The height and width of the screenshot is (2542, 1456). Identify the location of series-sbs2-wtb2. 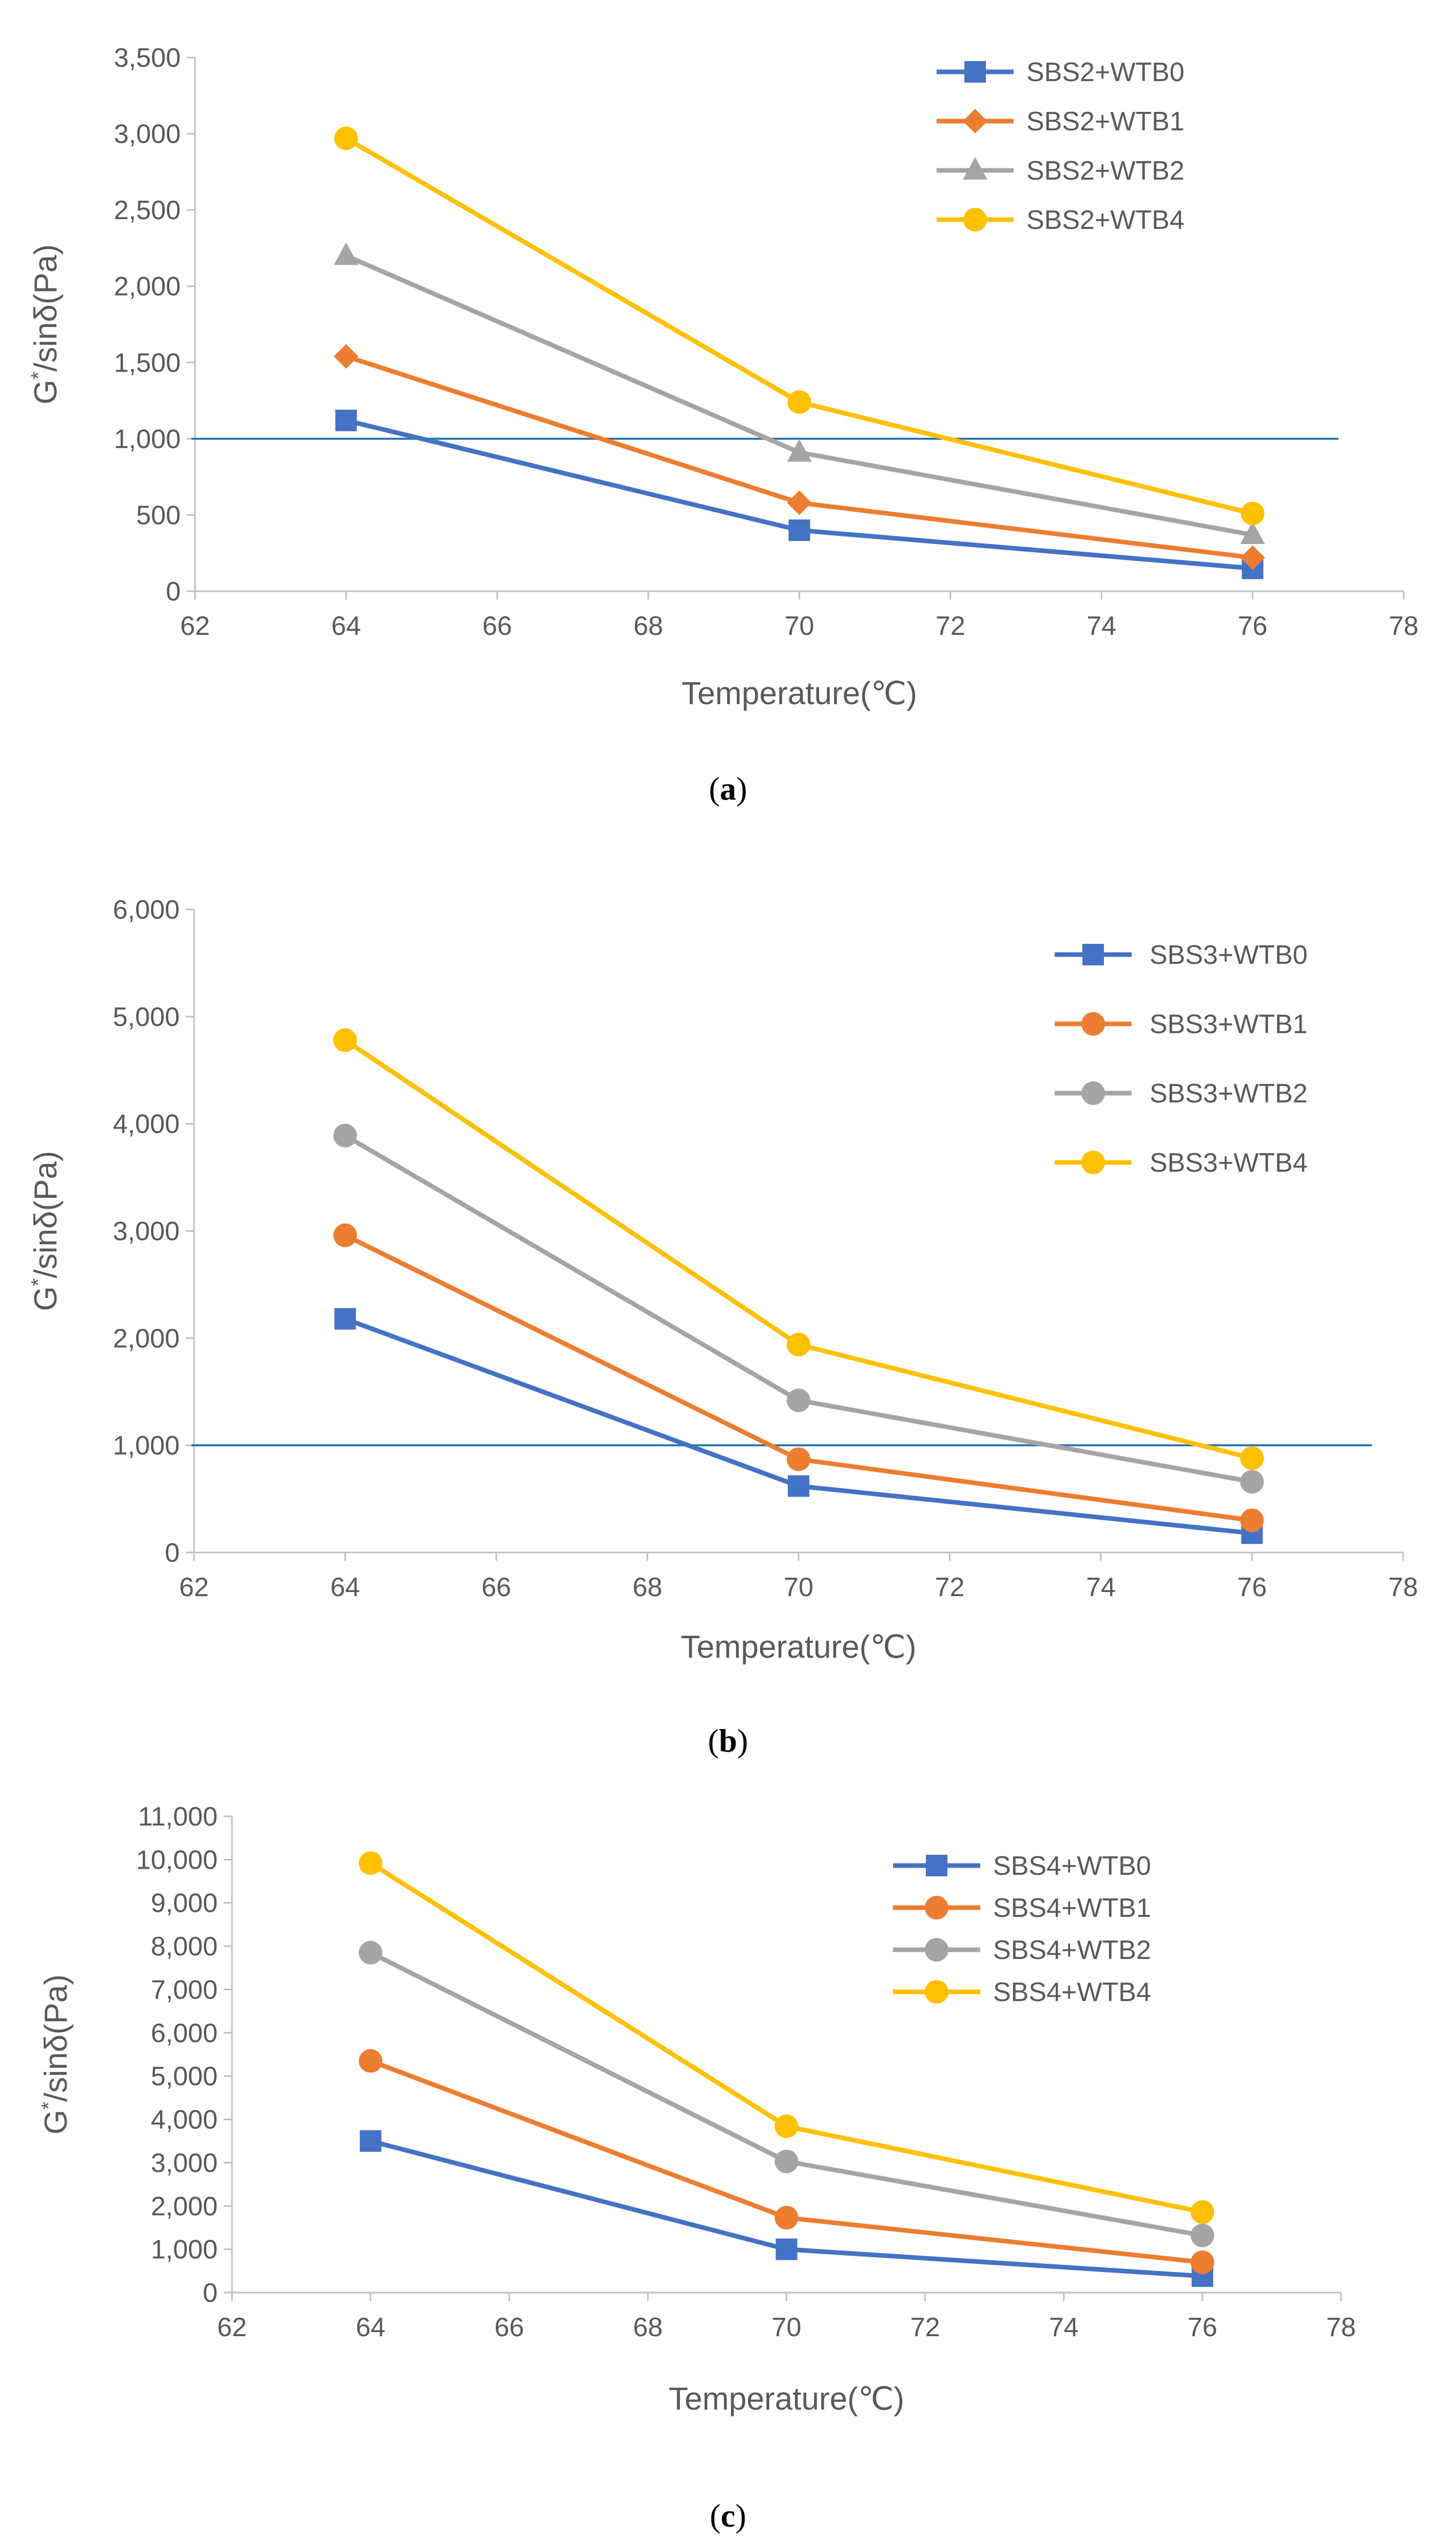
(799, 394).